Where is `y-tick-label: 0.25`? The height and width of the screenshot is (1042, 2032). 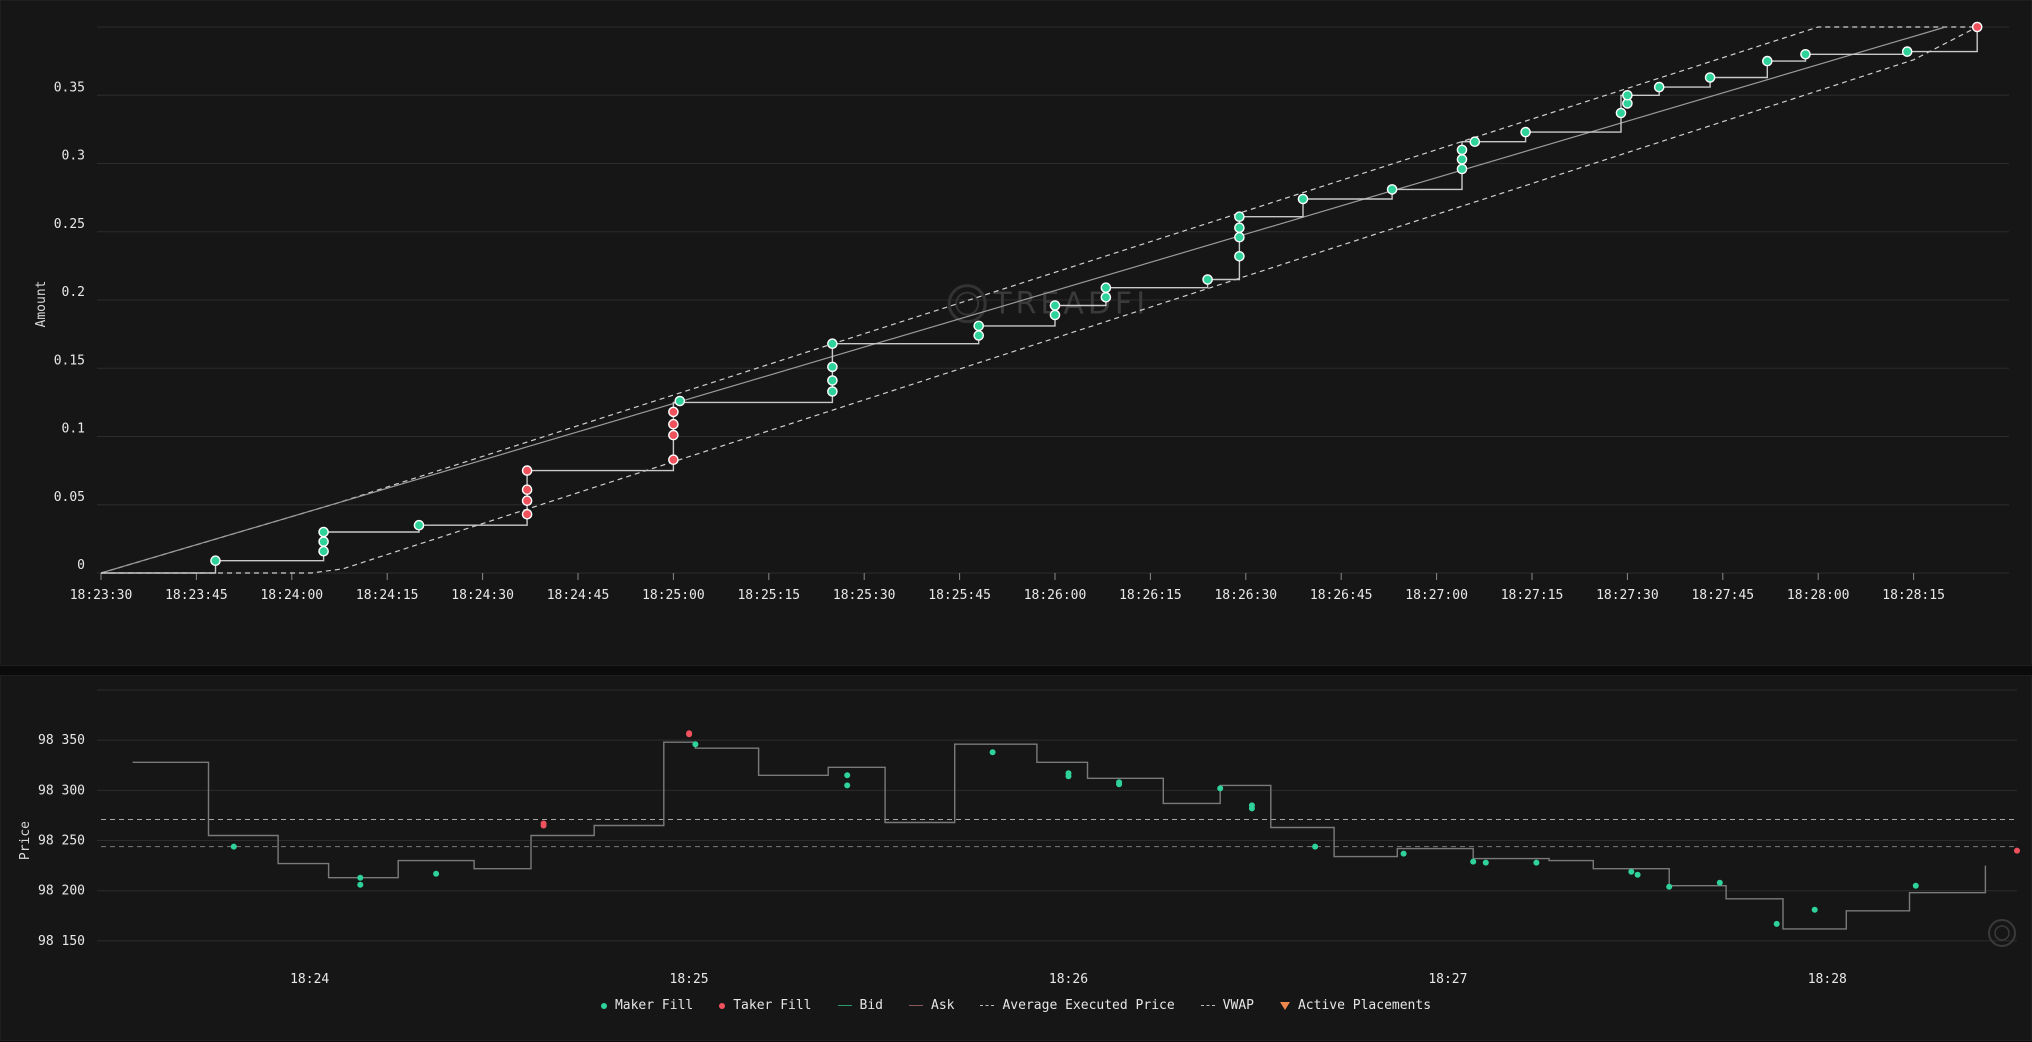 y-tick-label: 0.25 is located at coordinates (69, 224).